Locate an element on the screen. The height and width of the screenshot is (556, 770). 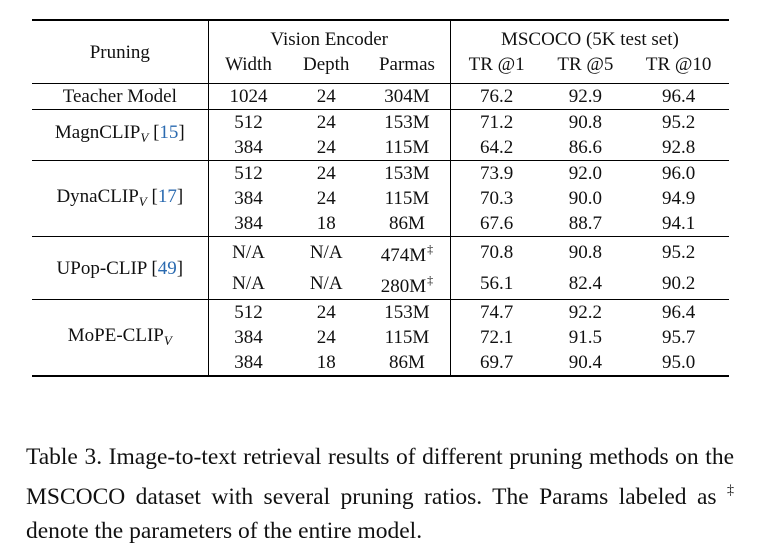
depth-cell: N/A is located at coordinates (326, 252).